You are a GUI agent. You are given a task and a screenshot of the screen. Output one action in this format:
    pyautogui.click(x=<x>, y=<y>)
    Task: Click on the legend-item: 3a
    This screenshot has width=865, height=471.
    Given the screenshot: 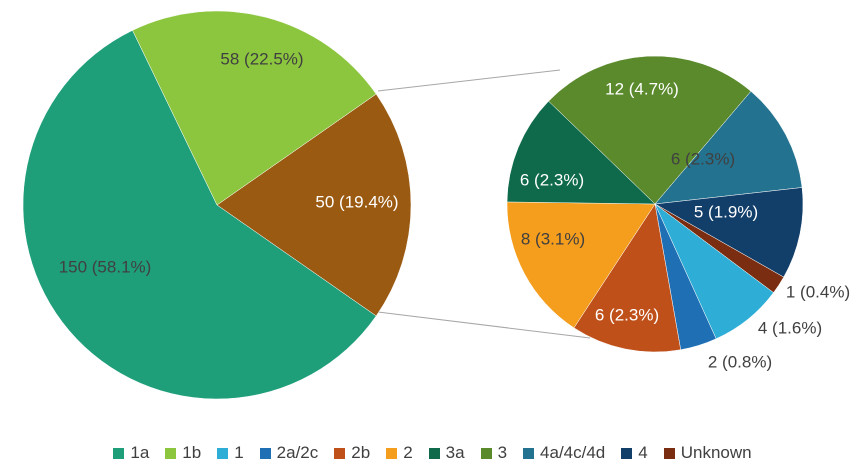 What is the action you would take?
    pyautogui.click(x=446, y=453)
    